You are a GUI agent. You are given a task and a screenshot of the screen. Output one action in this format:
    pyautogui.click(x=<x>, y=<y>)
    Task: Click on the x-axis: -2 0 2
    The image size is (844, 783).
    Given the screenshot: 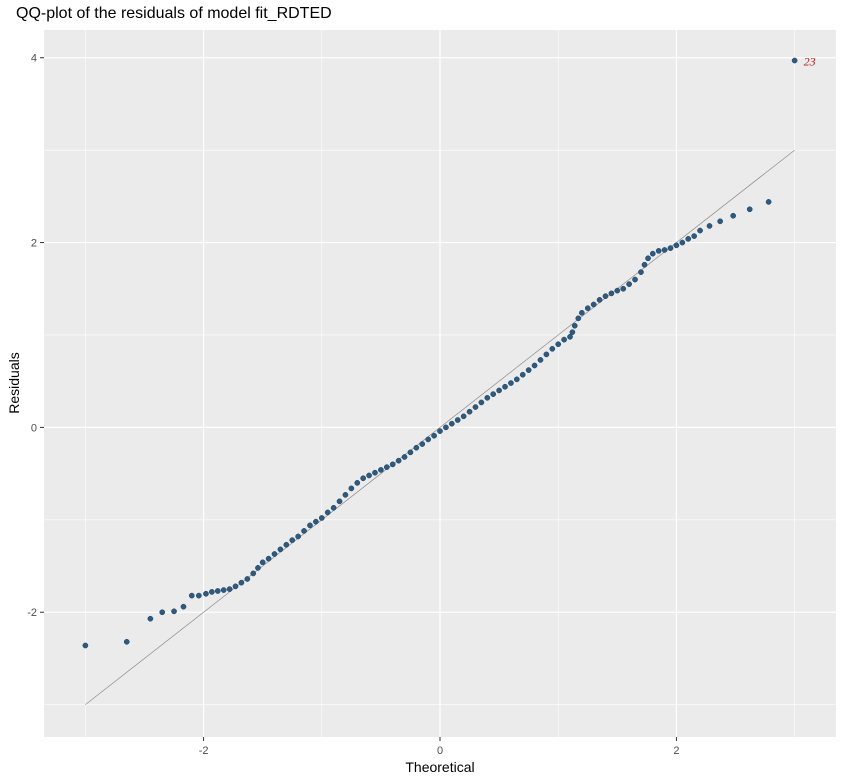 What is the action you would take?
    pyautogui.click(x=439, y=747)
    